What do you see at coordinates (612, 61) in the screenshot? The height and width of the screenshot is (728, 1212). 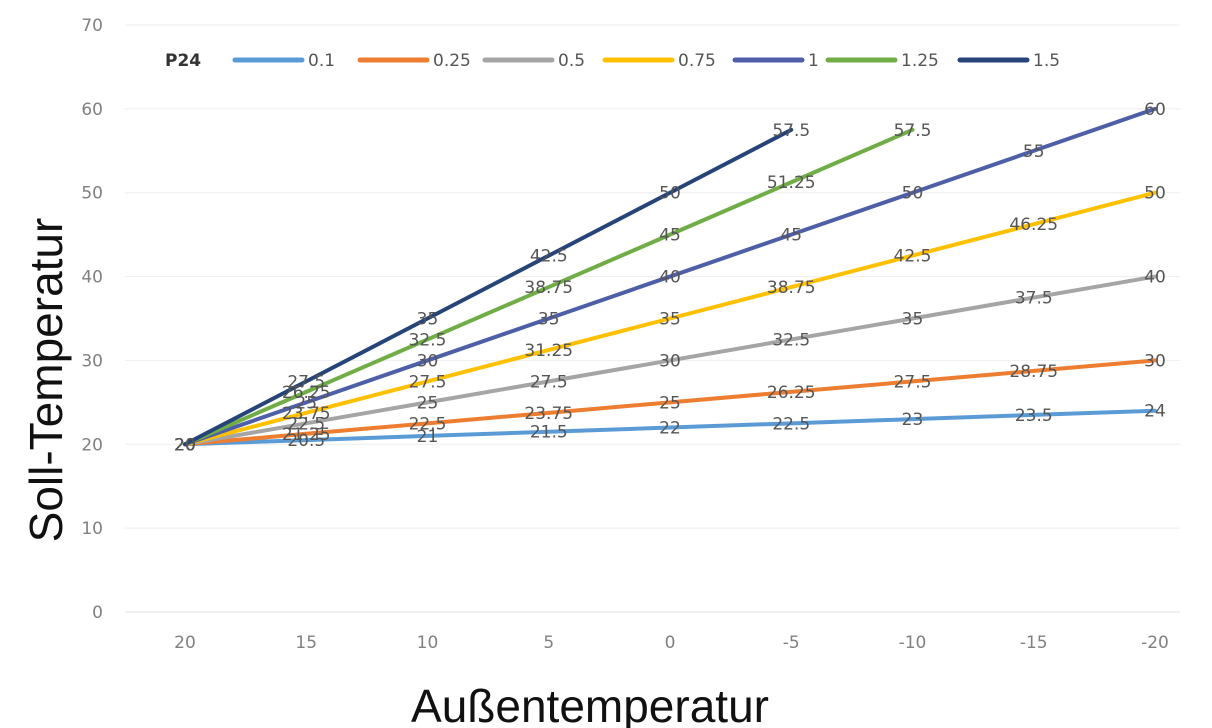 I see `legend: P24 0.1 0.25 0.5 0.75 1 1.25 1.5` at bounding box center [612, 61].